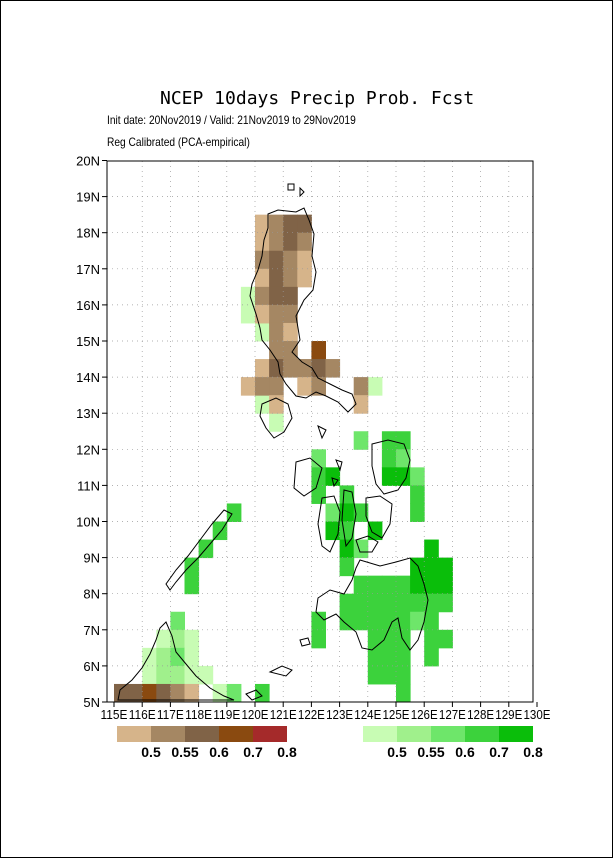 The height and width of the screenshot is (858, 613). Describe the element at coordinates (88, 485) in the screenshot. I see `lat-label: 11N` at that location.